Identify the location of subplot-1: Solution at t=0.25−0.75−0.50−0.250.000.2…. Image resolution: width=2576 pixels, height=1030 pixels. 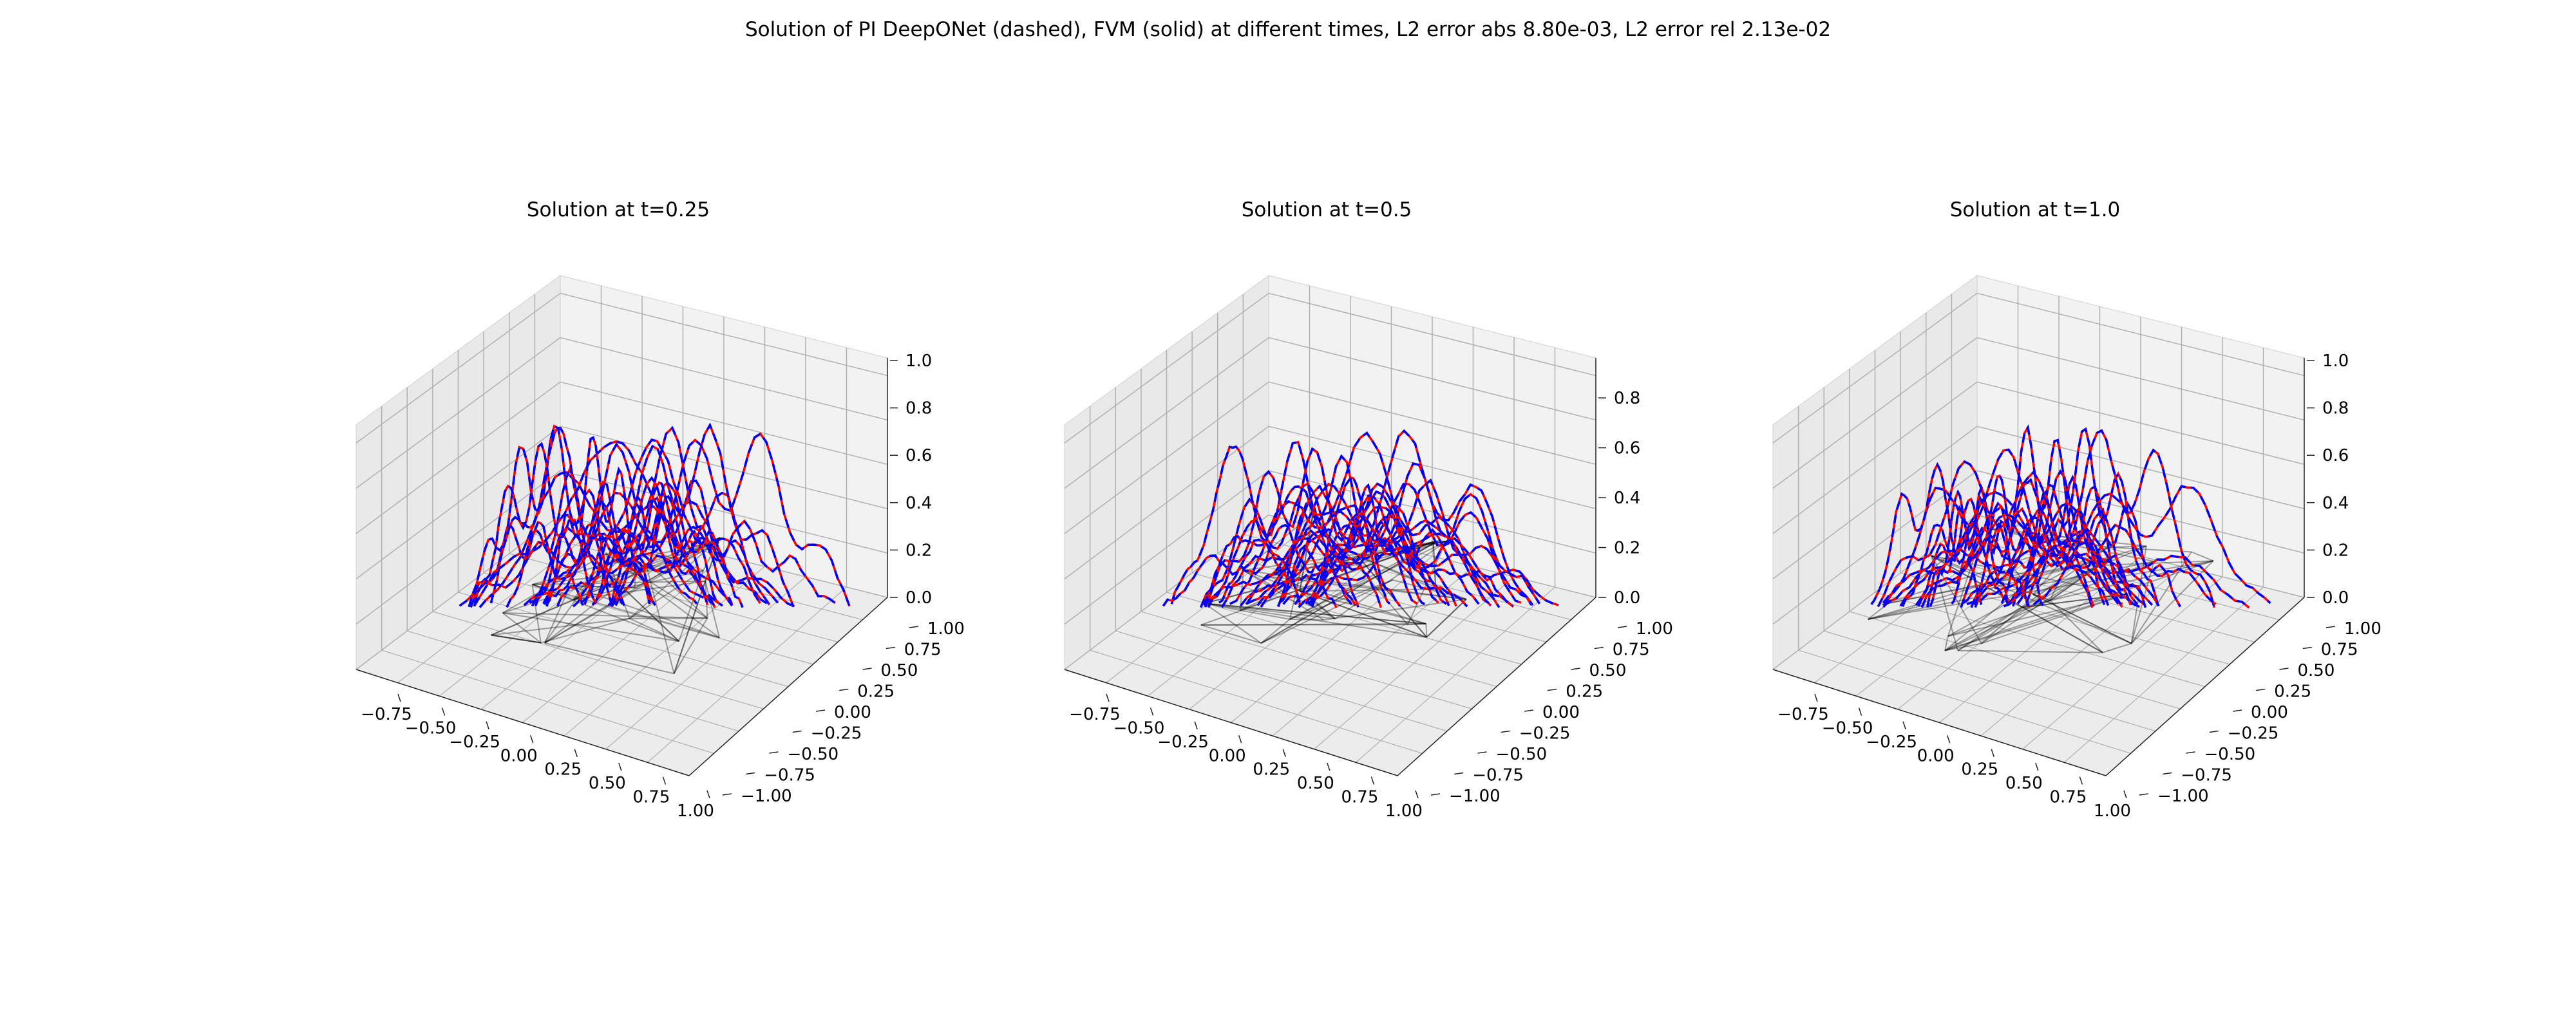
(660, 510).